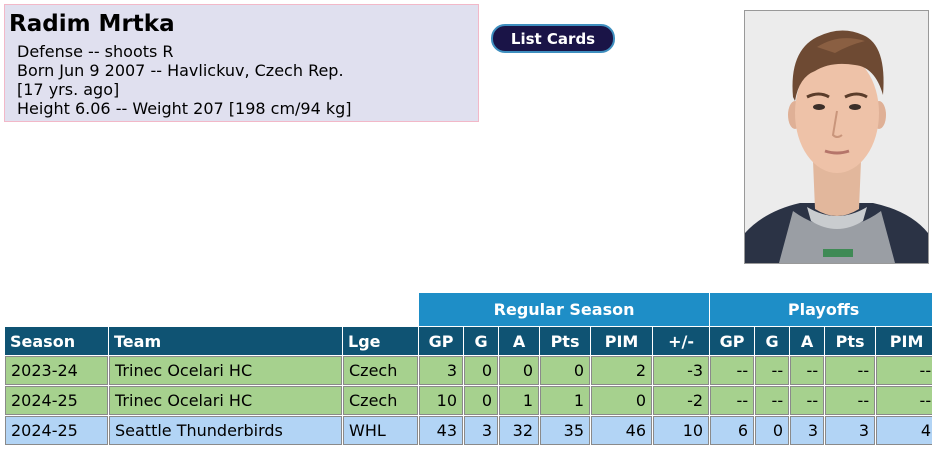  What do you see at coordinates (180, 70) in the screenshot?
I see `birth-line: Born Jun 9 2007 -- Havlickuv, Czech Rep.` at bounding box center [180, 70].